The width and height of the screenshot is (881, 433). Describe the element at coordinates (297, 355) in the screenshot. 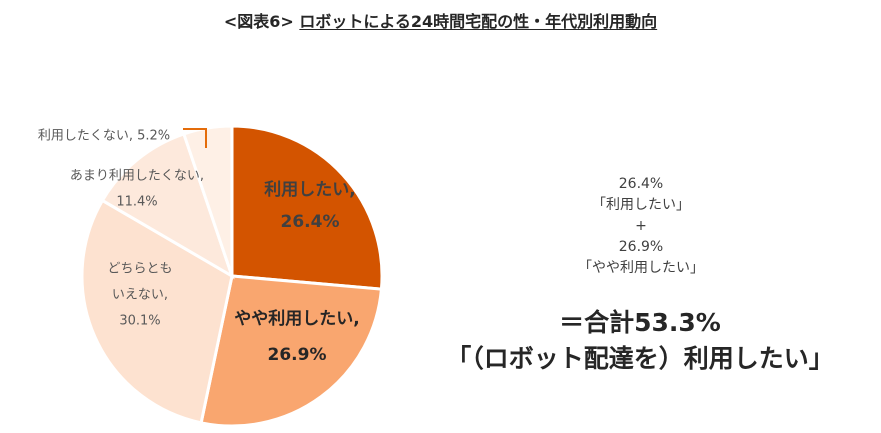

I see `slice-label-2-line-2: 26.9%` at that location.